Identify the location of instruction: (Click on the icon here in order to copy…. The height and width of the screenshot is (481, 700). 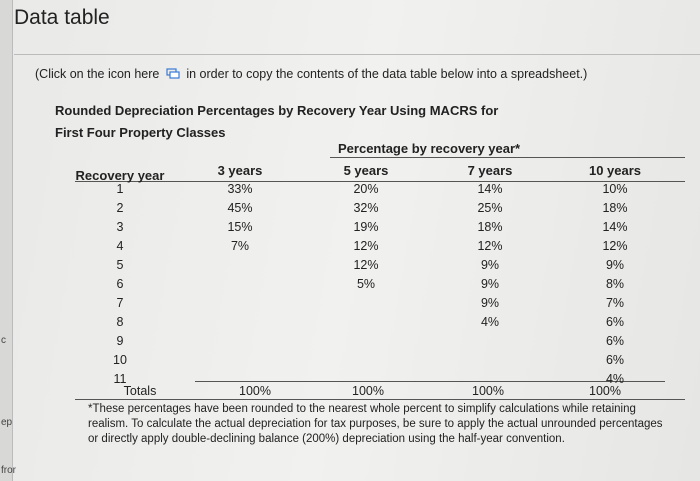
(311, 74).